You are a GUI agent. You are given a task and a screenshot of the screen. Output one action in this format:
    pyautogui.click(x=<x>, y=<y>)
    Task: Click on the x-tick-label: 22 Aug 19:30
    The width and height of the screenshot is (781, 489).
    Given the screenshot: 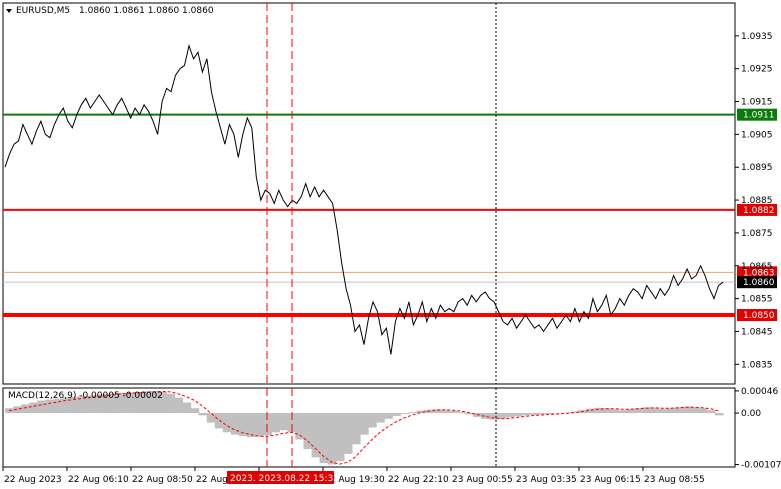 What is the action you would take?
    pyautogui.click(x=354, y=480)
    